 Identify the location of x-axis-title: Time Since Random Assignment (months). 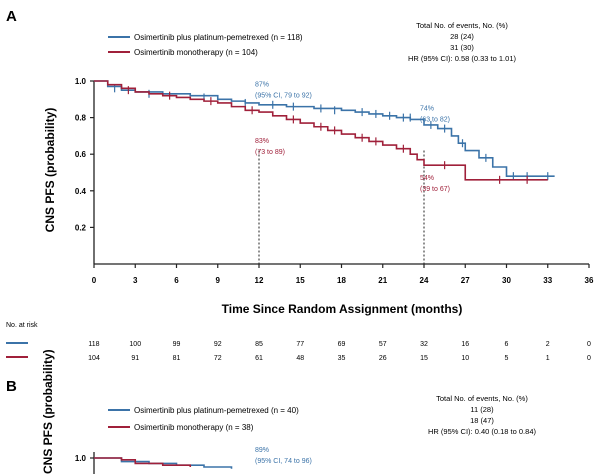
(342, 309).